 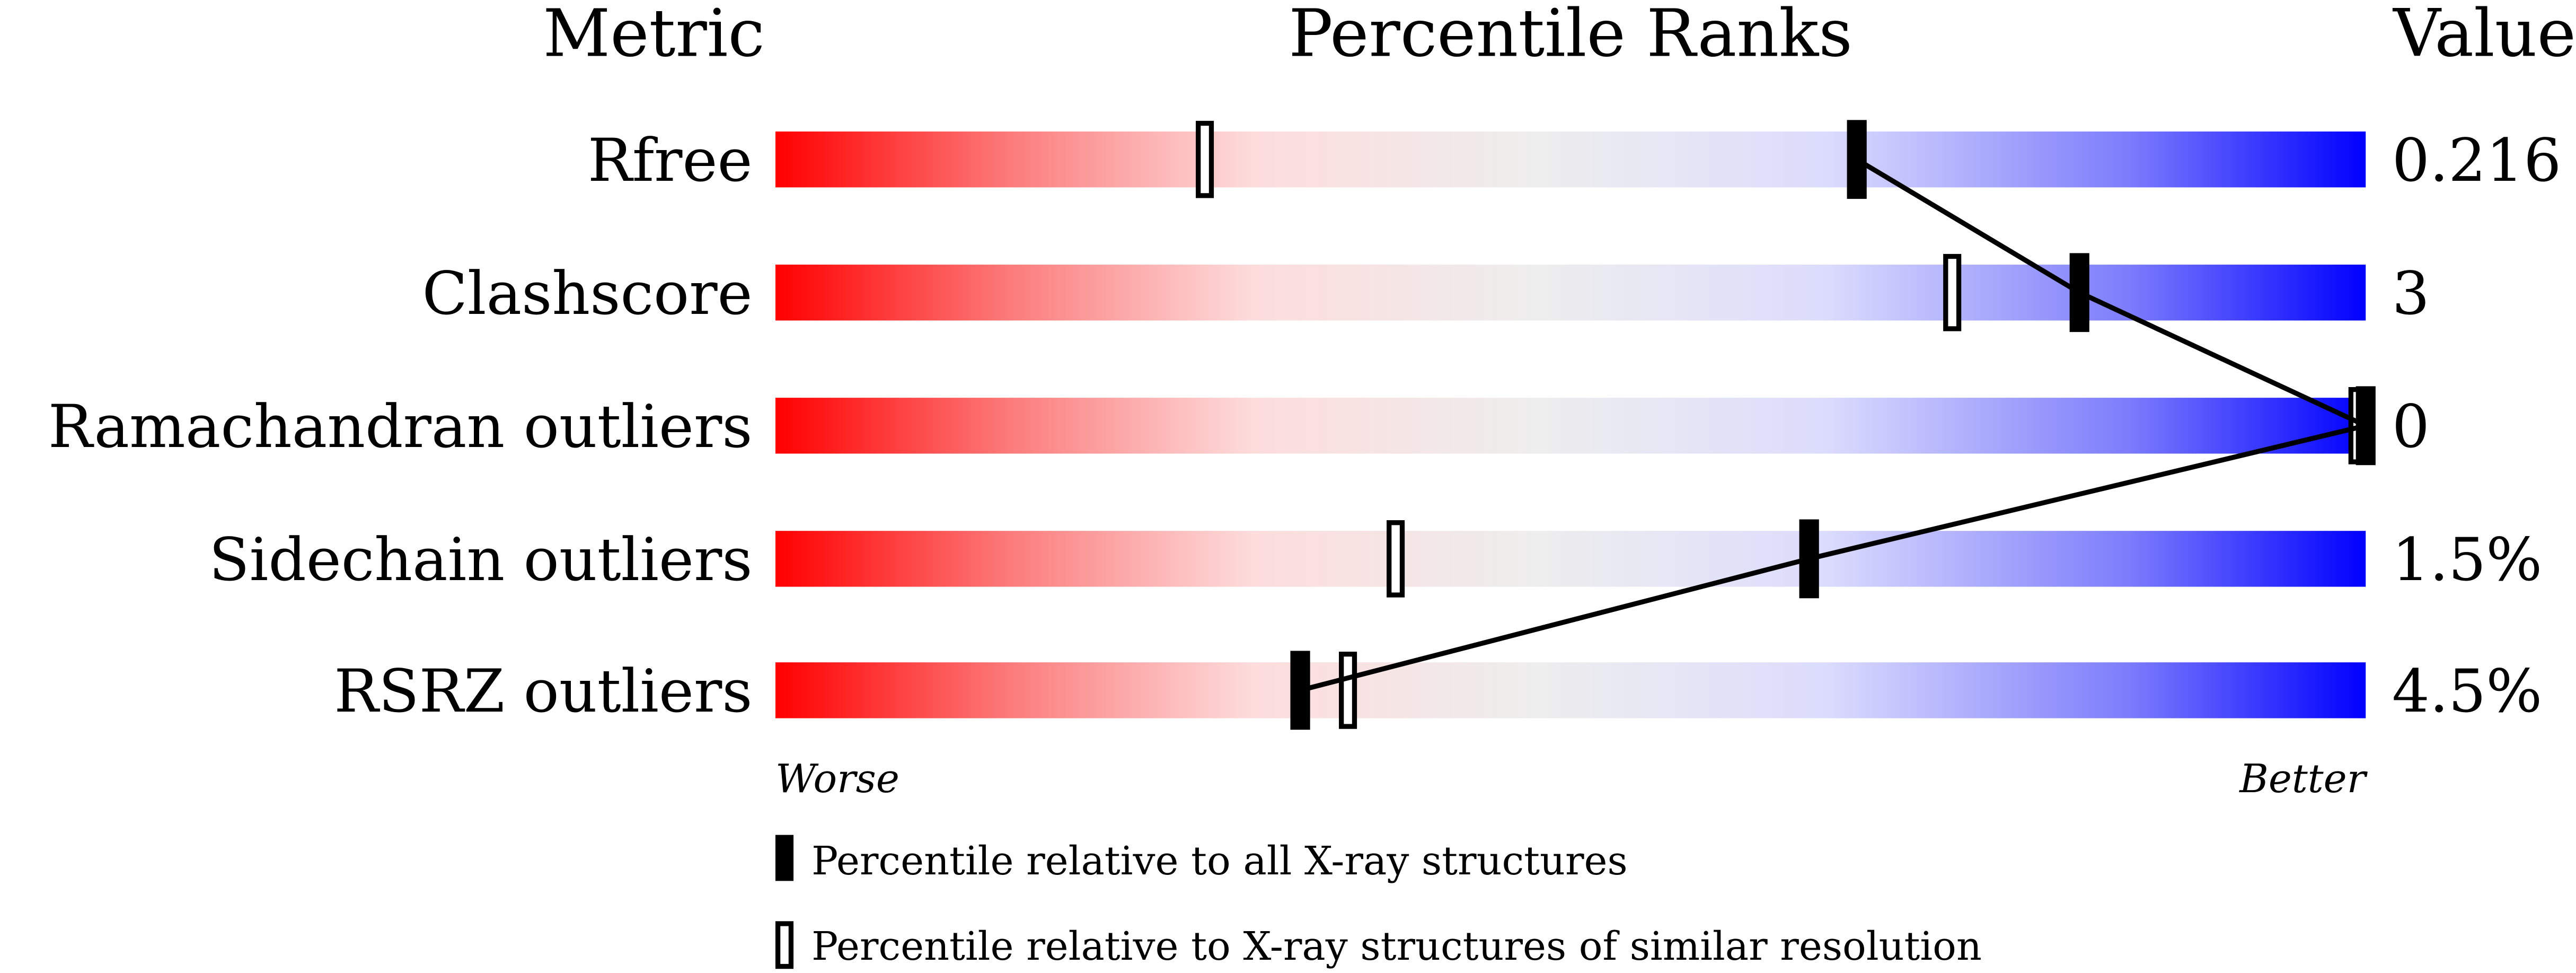 What do you see at coordinates (2476, 160) in the screenshot?
I see `metric-value: 0.216` at bounding box center [2476, 160].